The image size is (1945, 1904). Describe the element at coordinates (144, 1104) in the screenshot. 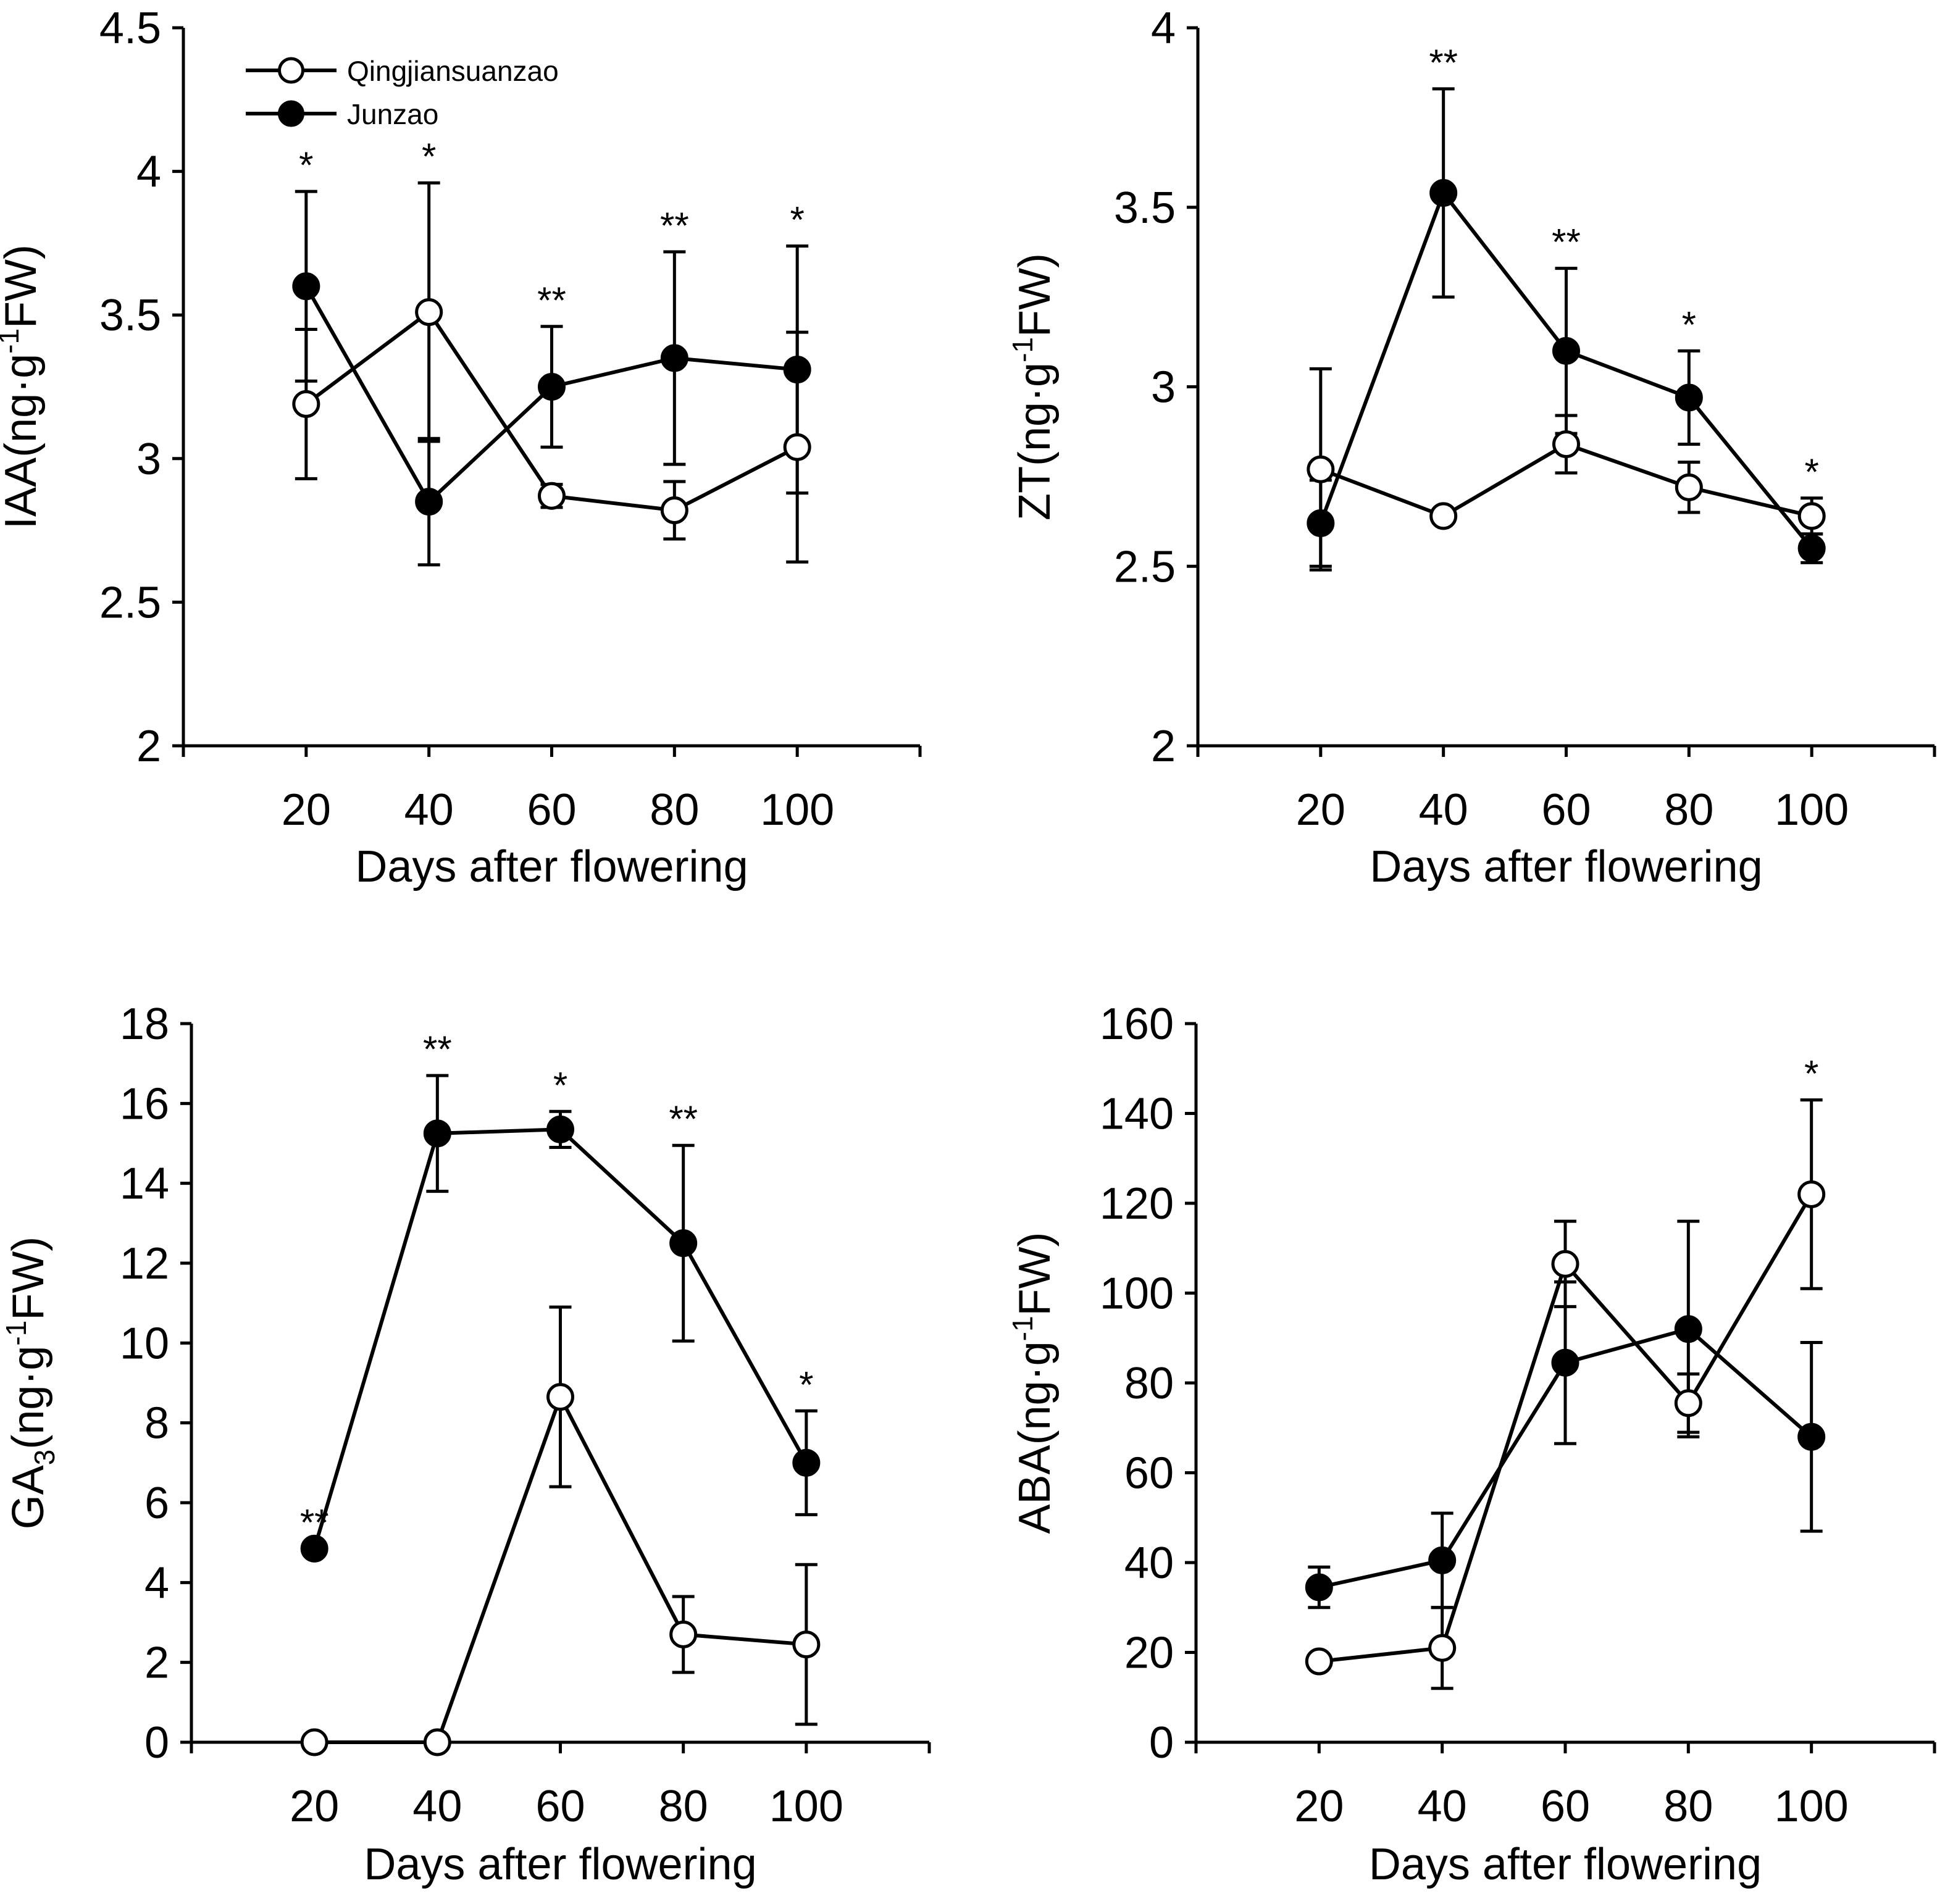

I see `y-tick-label: 16` at that location.